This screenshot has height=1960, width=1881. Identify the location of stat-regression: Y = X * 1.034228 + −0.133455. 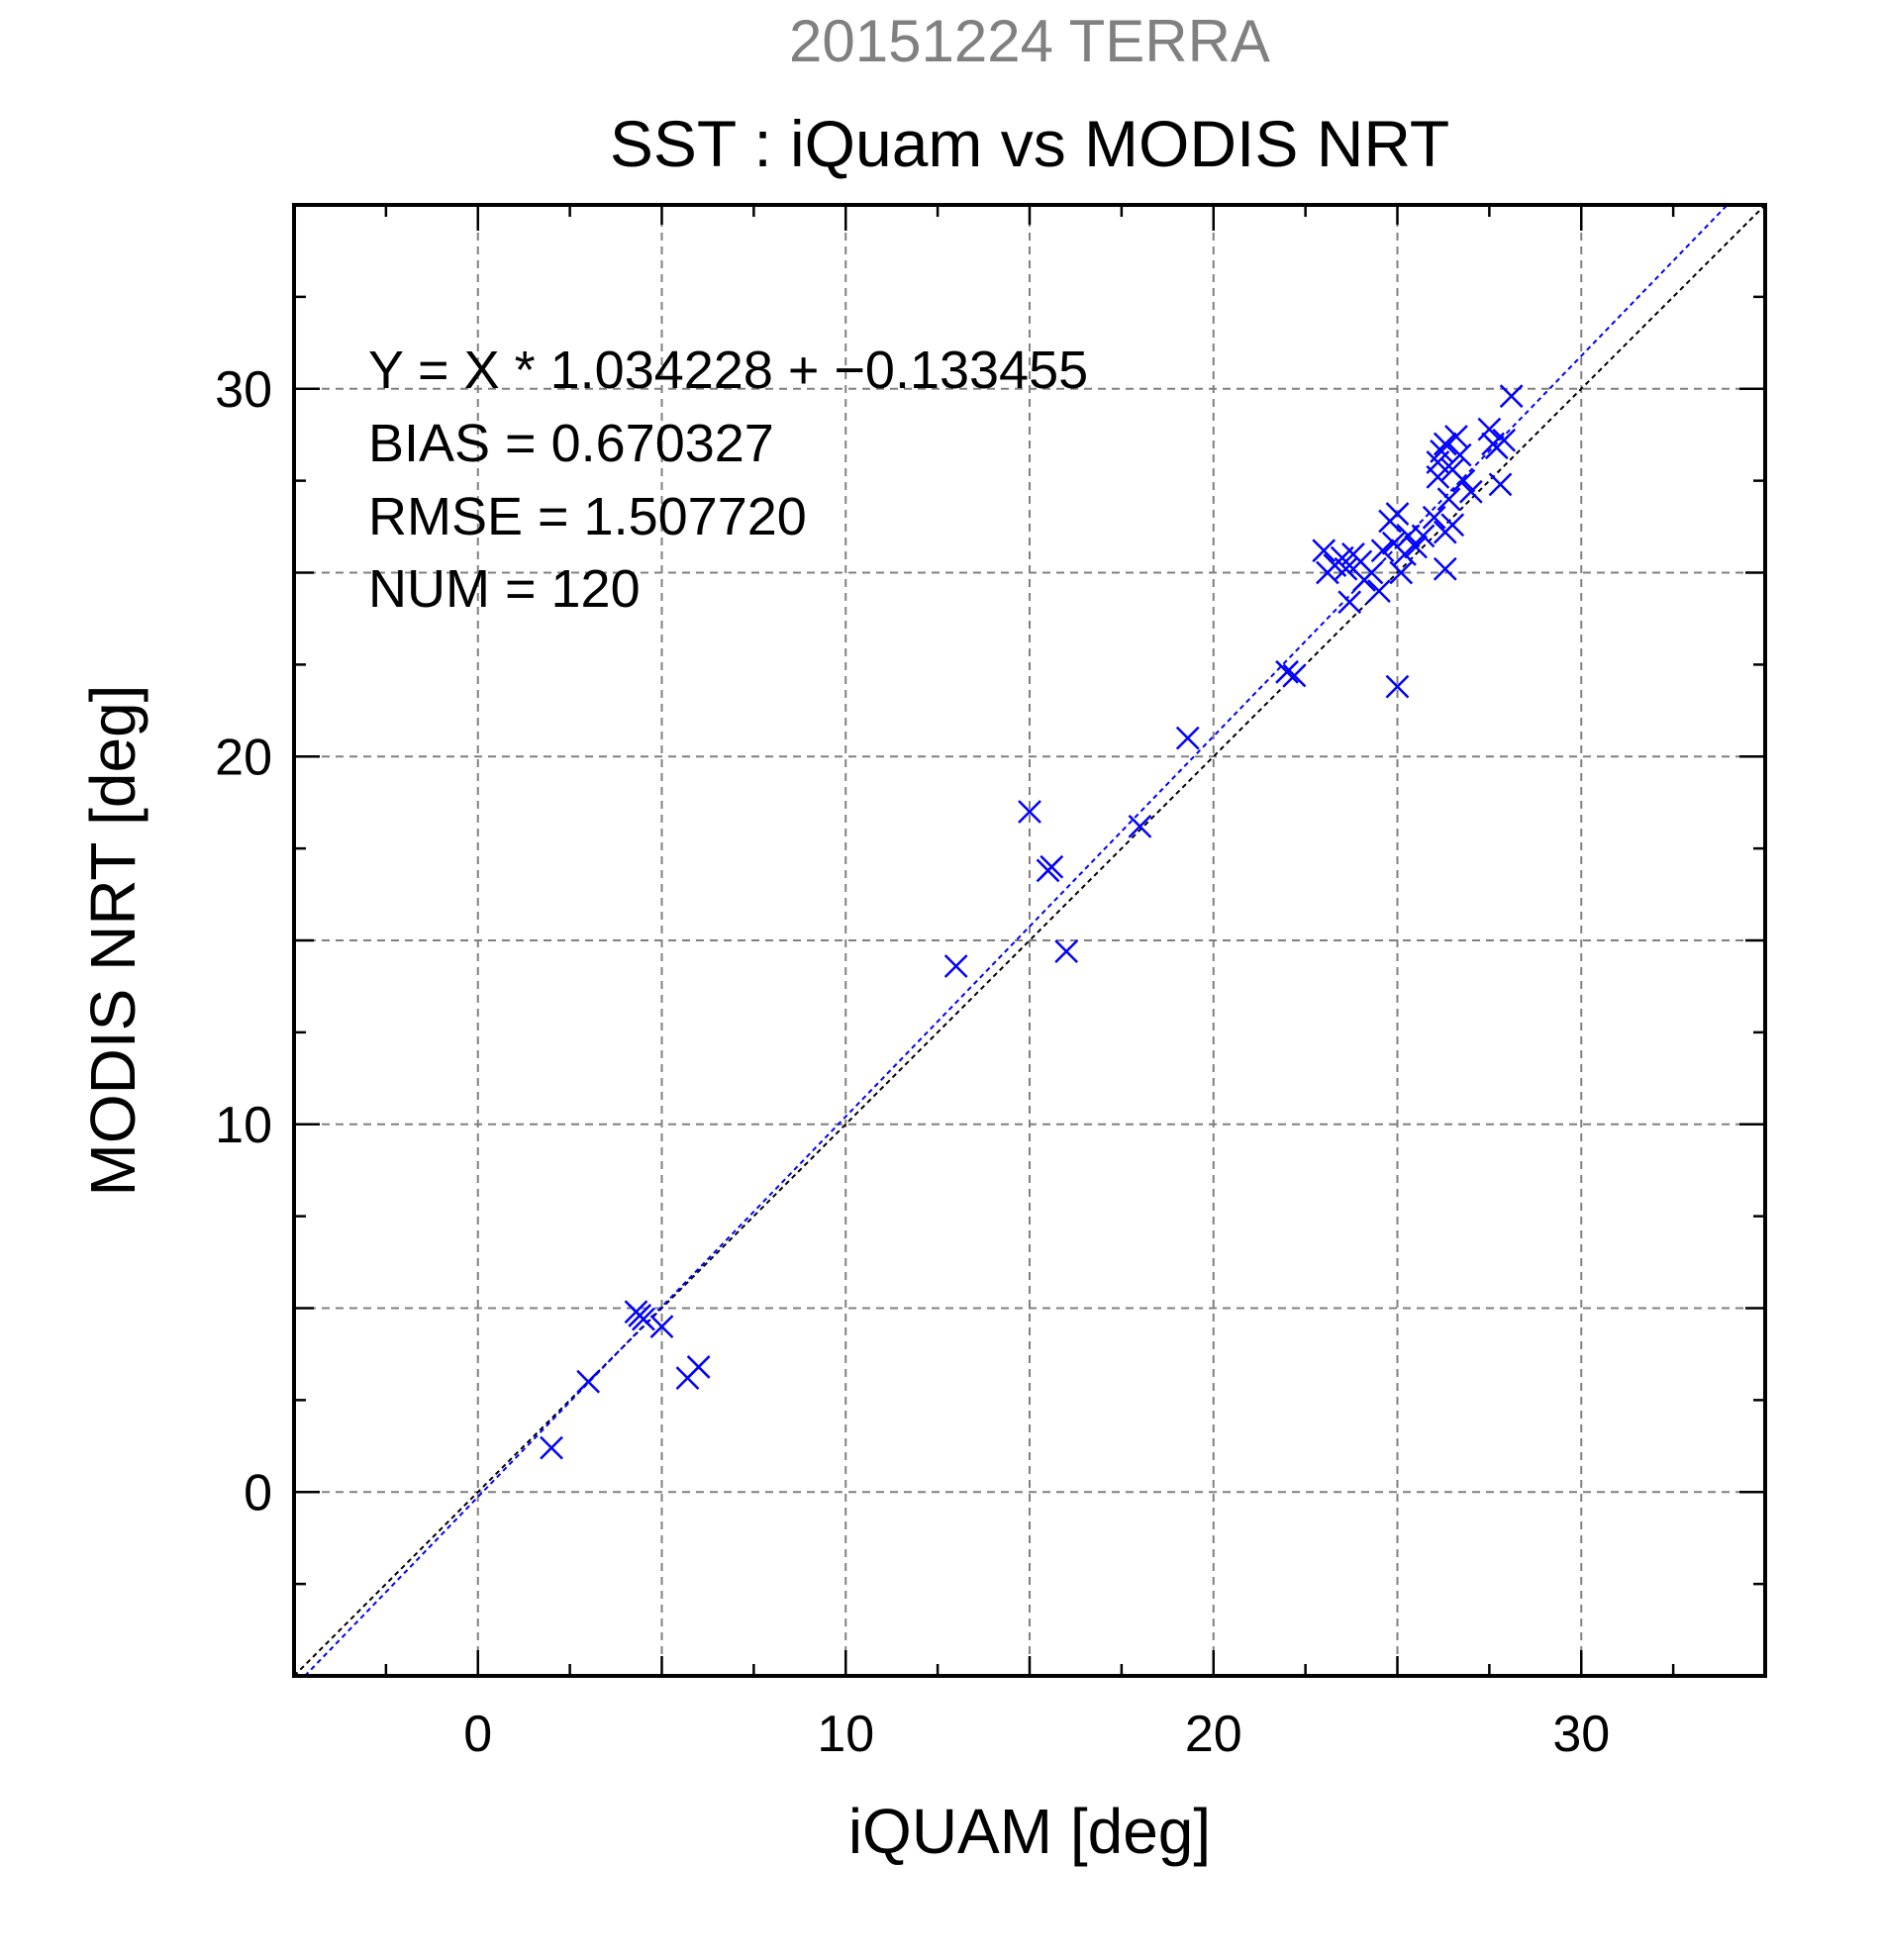
(728, 370).